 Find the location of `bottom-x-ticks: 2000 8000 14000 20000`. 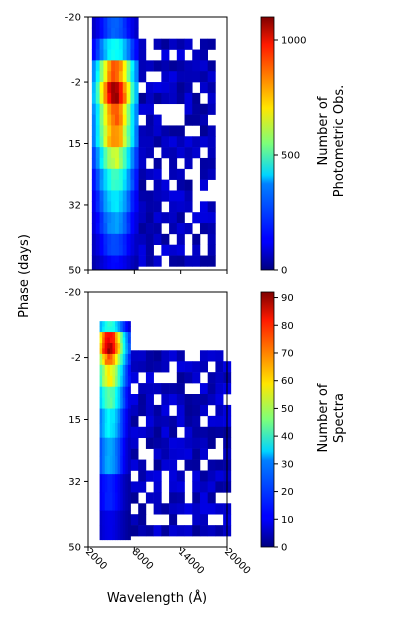

bottom-x-ticks: 2000 8000 14000 20000 is located at coordinates (167, 562).